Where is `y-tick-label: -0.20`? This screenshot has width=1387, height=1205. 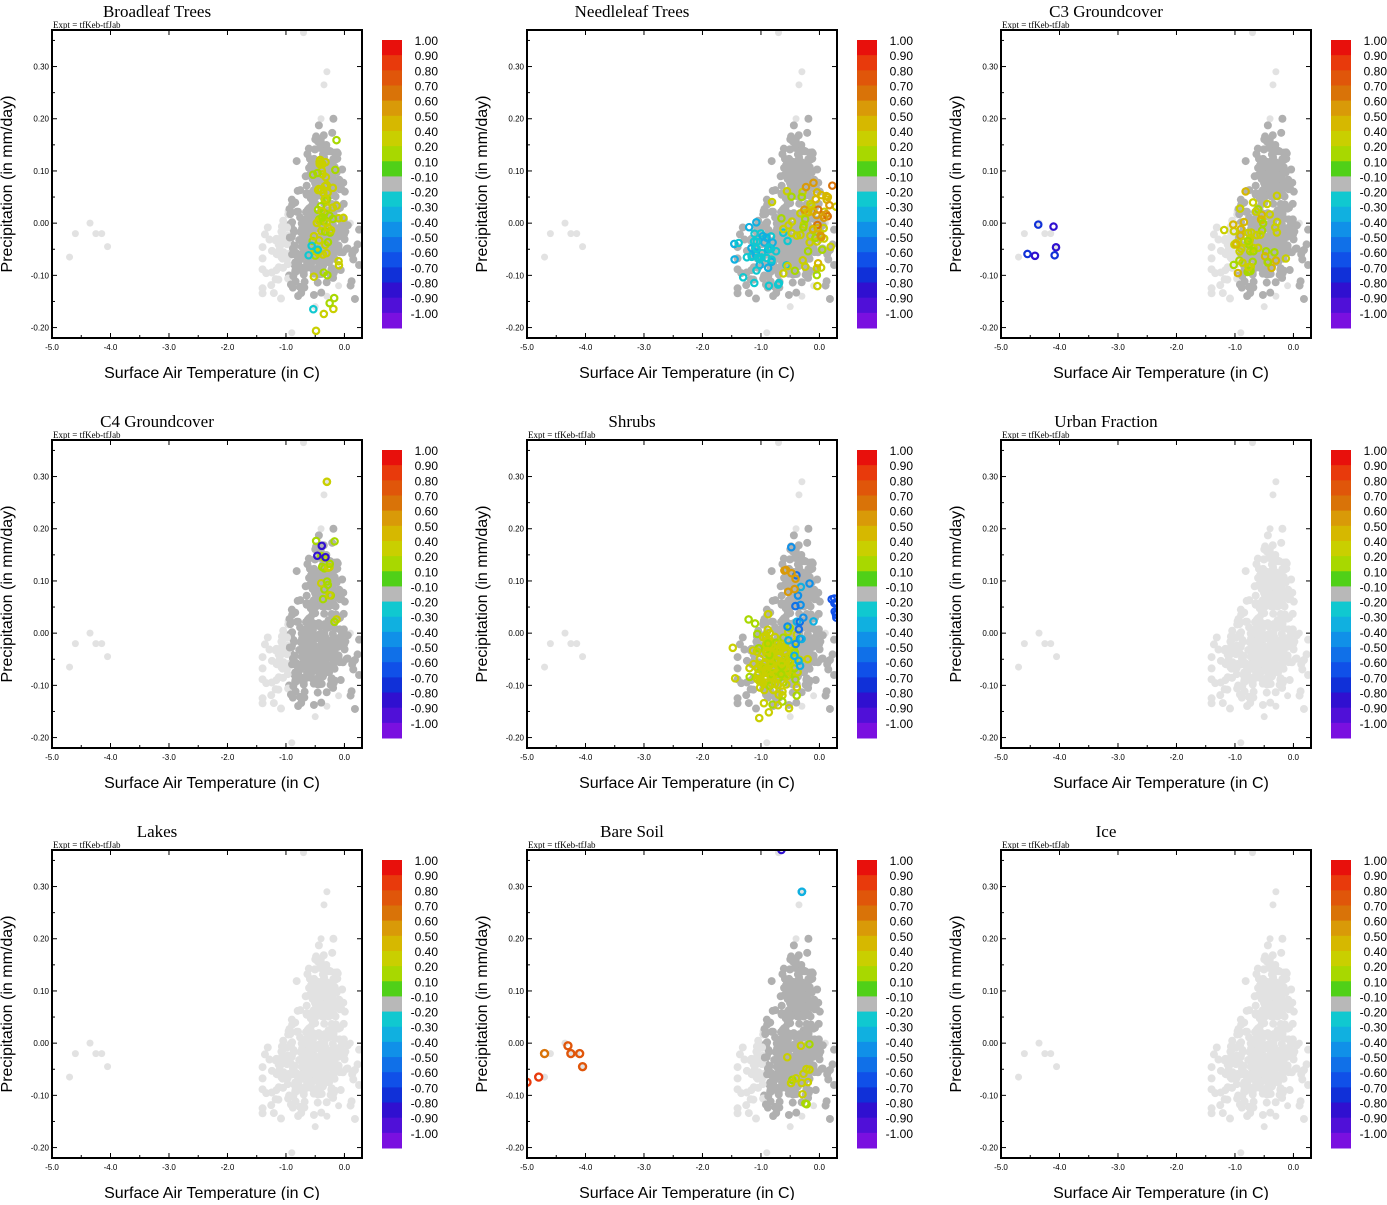 y-tick-label: -0.20 is located at coordinates (989, 328).